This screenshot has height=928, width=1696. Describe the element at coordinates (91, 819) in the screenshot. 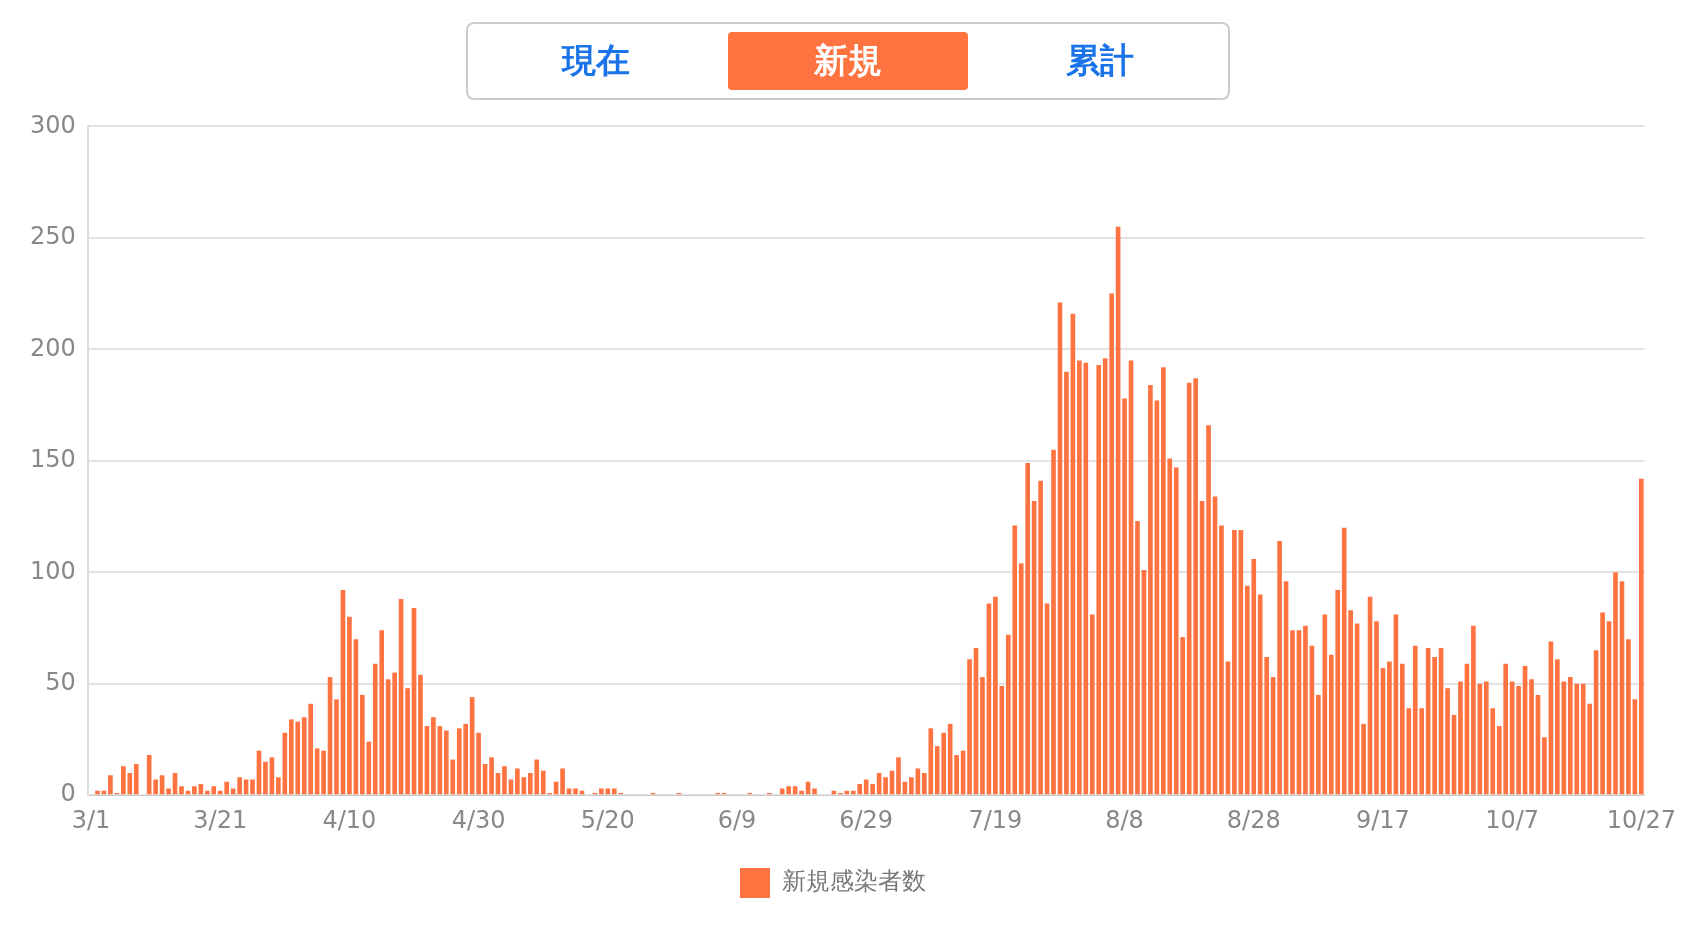

I see `x-tick-label: 3/1` at that location.